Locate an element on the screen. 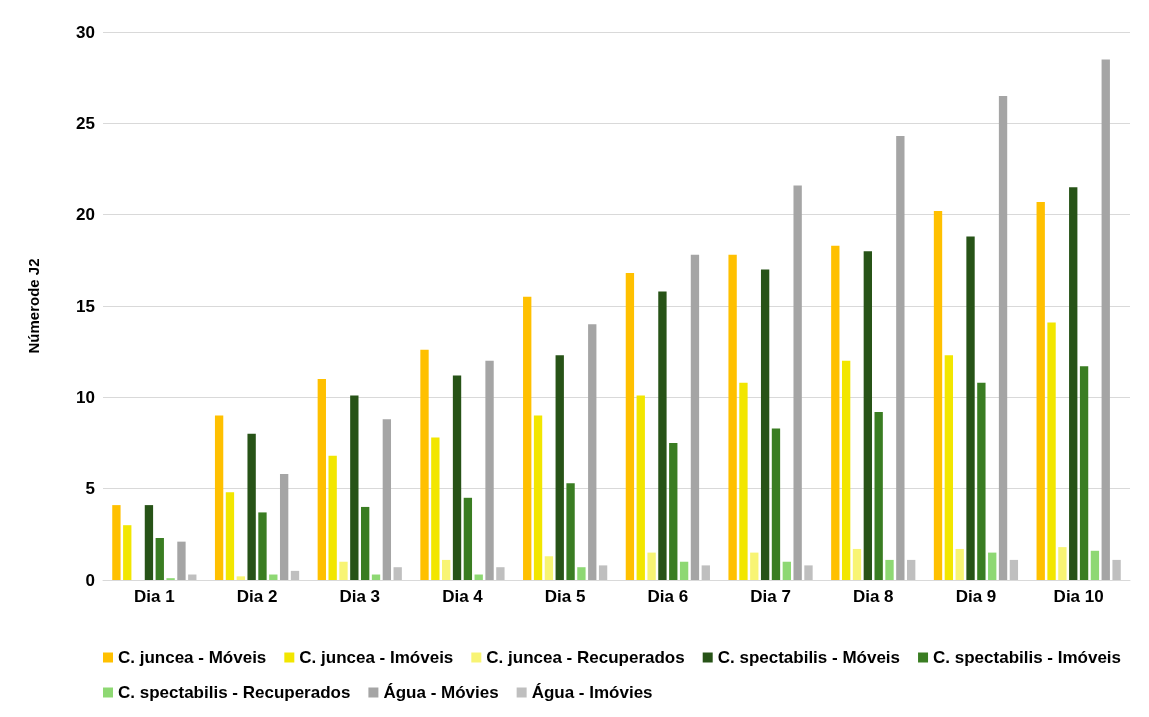 The height and width of the screenshot is (717, 1149). x-tick-label: Dia 7 is located at coordinates (770, 596).